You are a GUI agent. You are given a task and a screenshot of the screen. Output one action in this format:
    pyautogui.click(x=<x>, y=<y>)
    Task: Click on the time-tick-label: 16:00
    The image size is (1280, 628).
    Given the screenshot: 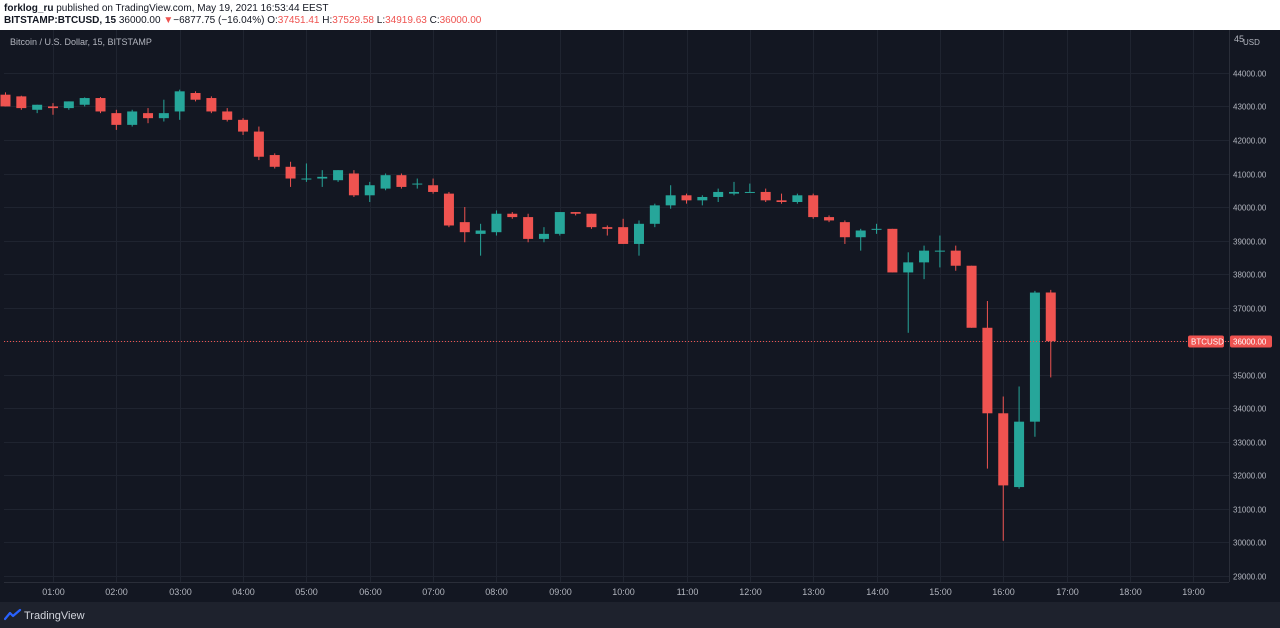 What is the action you would take?
    pyautogui.click(x=1003, y=592)
    